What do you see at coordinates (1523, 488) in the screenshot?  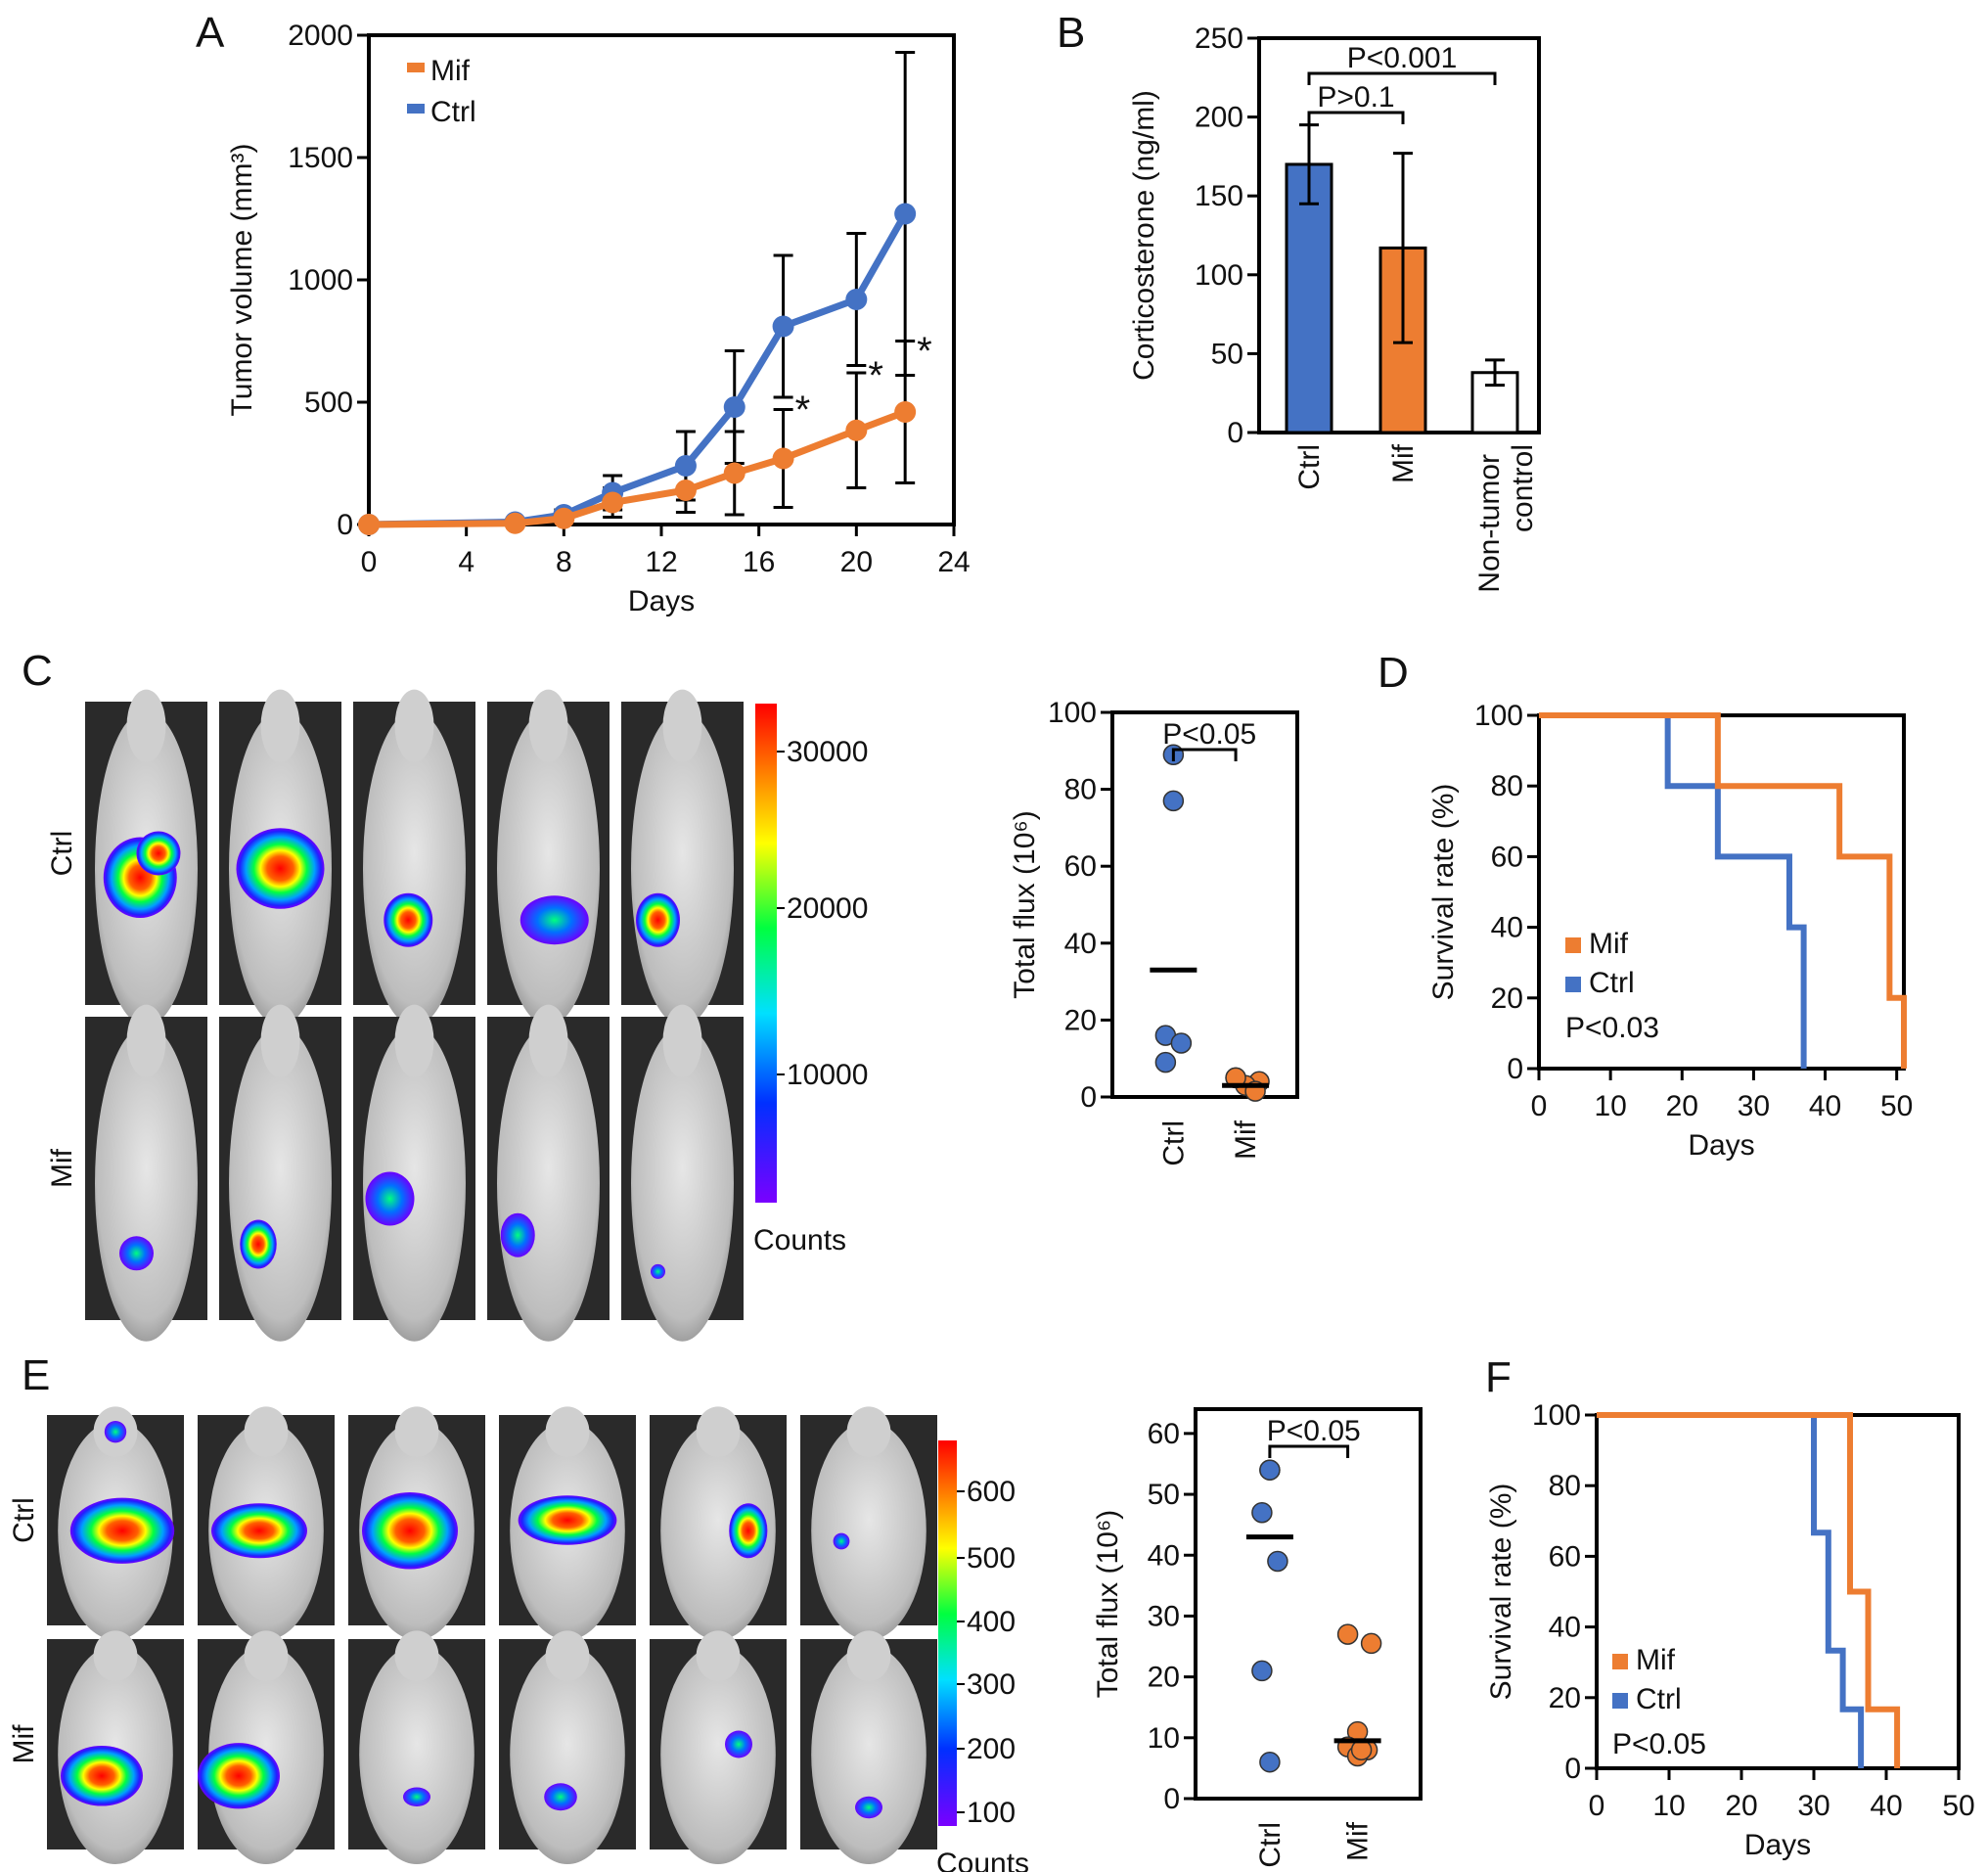 I see `category-label-line: control` at bounding box center [1523, 488].